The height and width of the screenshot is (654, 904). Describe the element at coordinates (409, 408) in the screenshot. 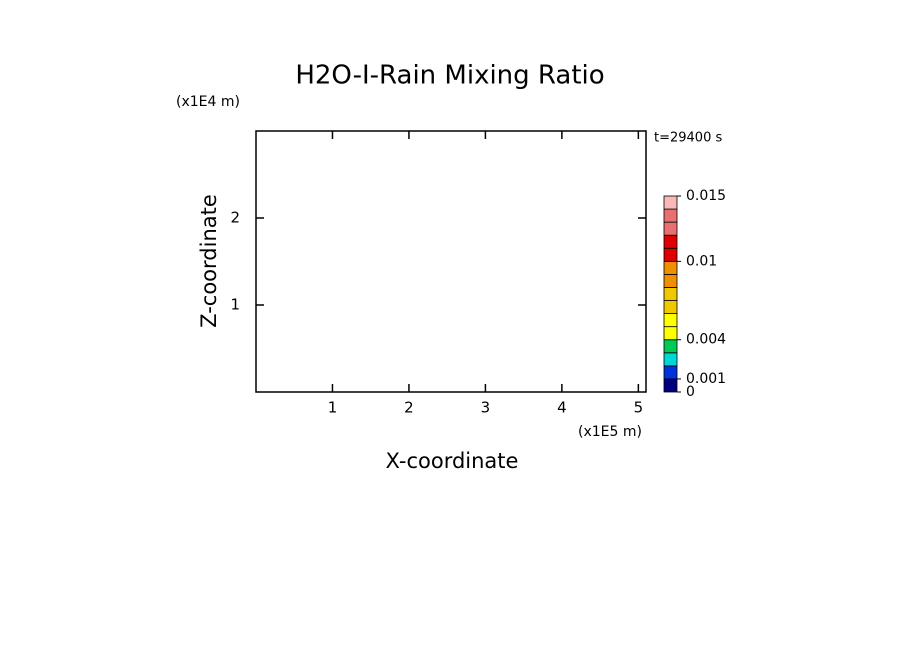

I see `x-tick-label: 2` at that location.